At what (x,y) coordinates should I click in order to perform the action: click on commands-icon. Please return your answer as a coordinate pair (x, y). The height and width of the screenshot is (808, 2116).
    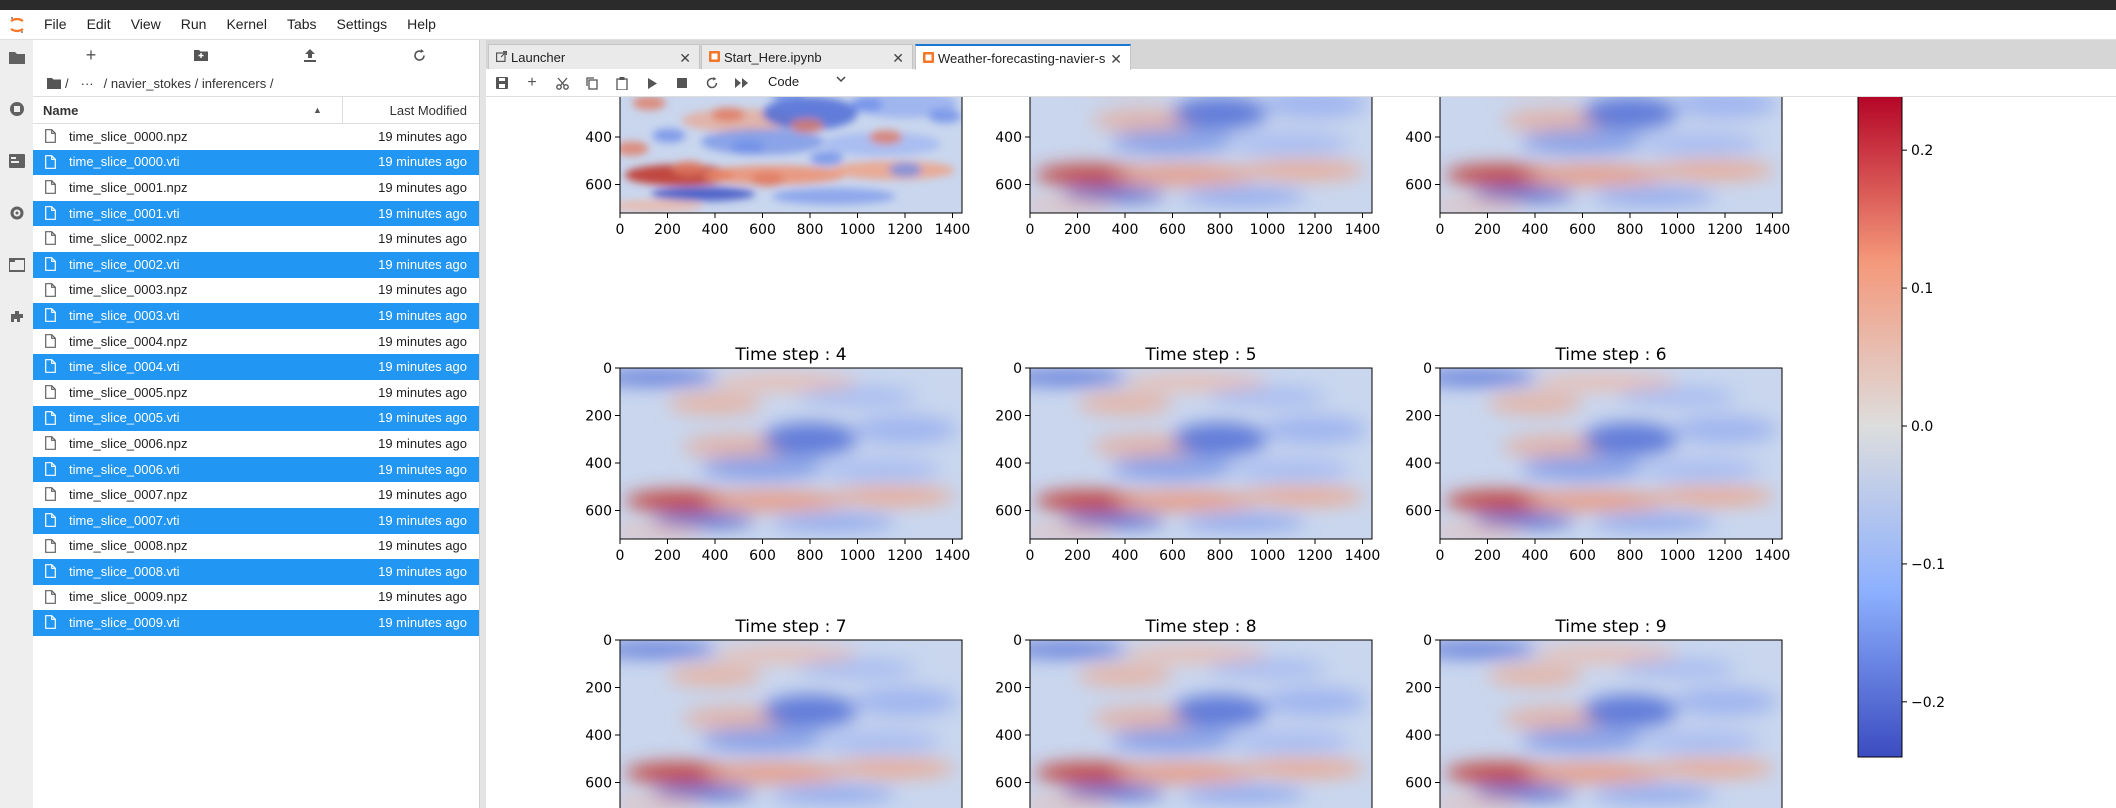
    Looking at the image, I should click on (16, 160).